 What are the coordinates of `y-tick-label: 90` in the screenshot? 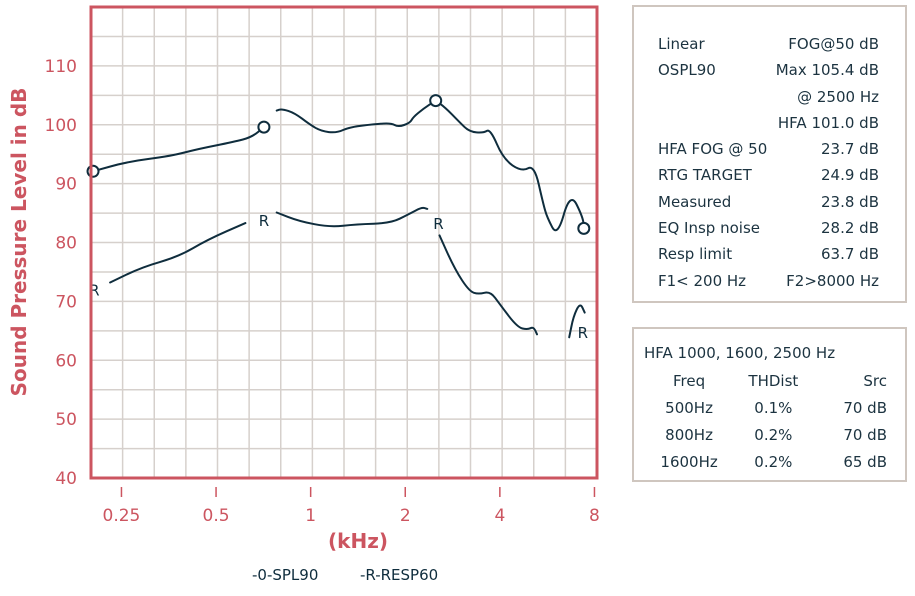 It's located at (66, 185).